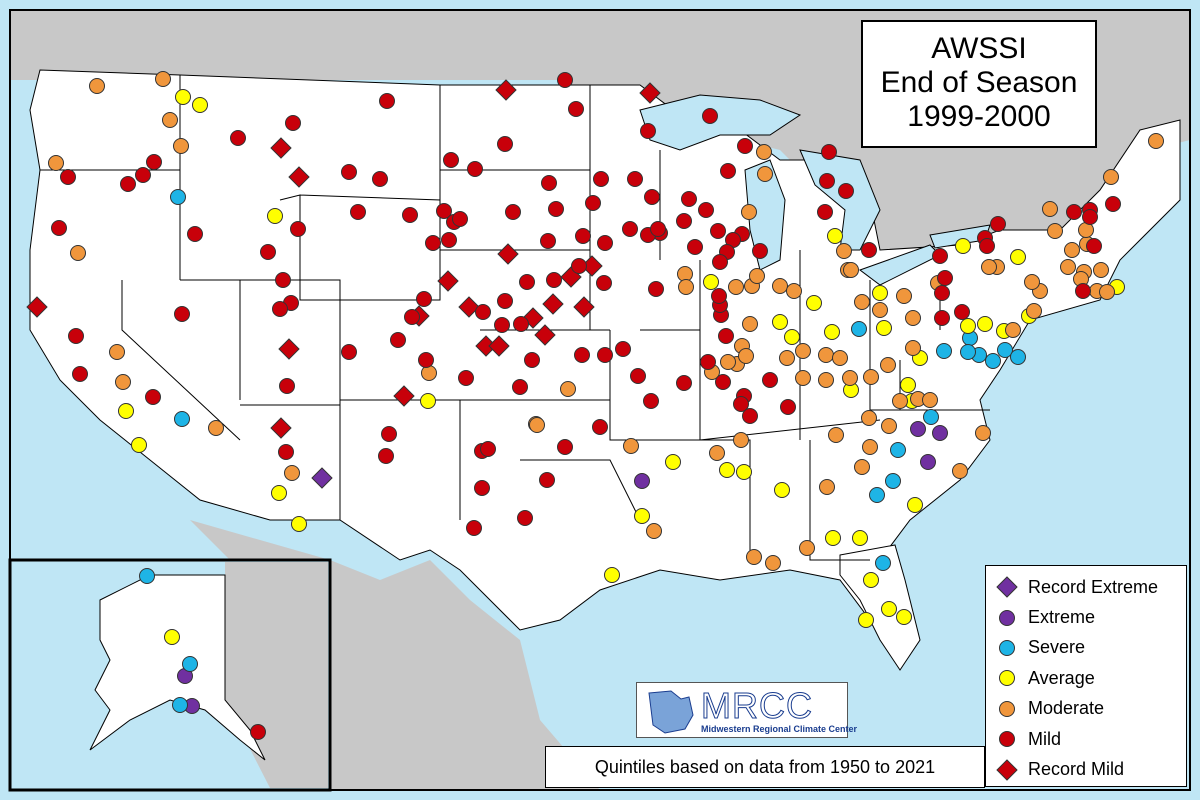 The image size is (1200, 800). I want to click on legend-label: Moderate, so click(1066, 708).